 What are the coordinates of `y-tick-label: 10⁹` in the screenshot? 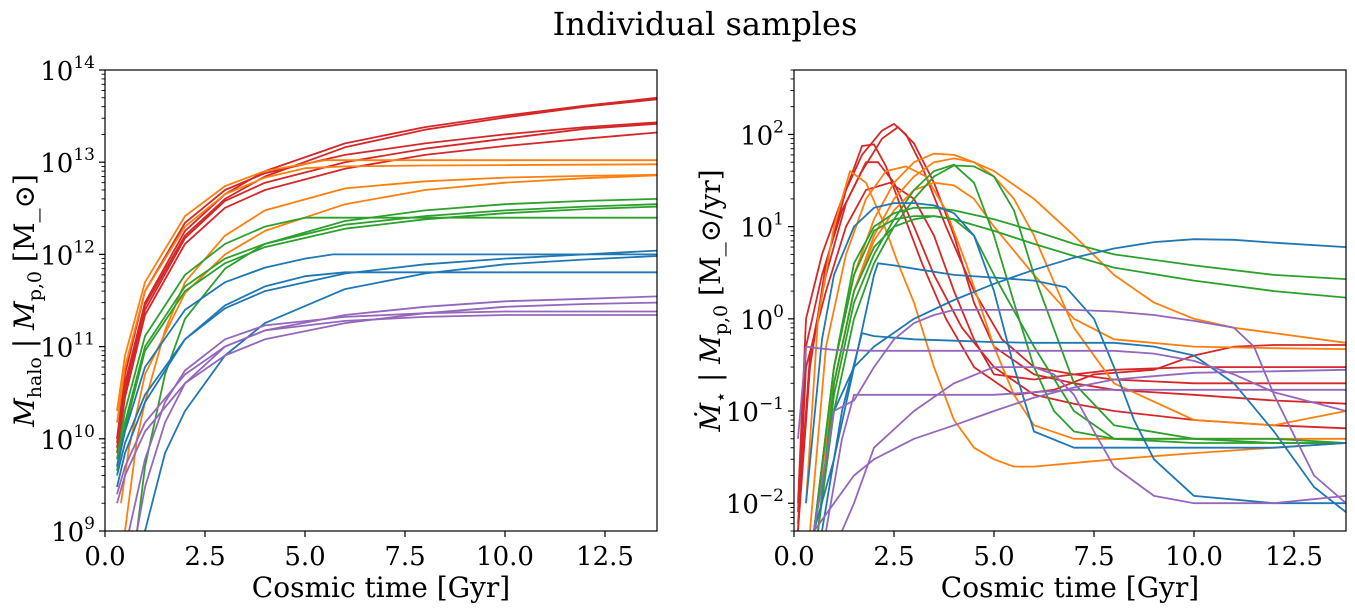 It's located at (73, 531).